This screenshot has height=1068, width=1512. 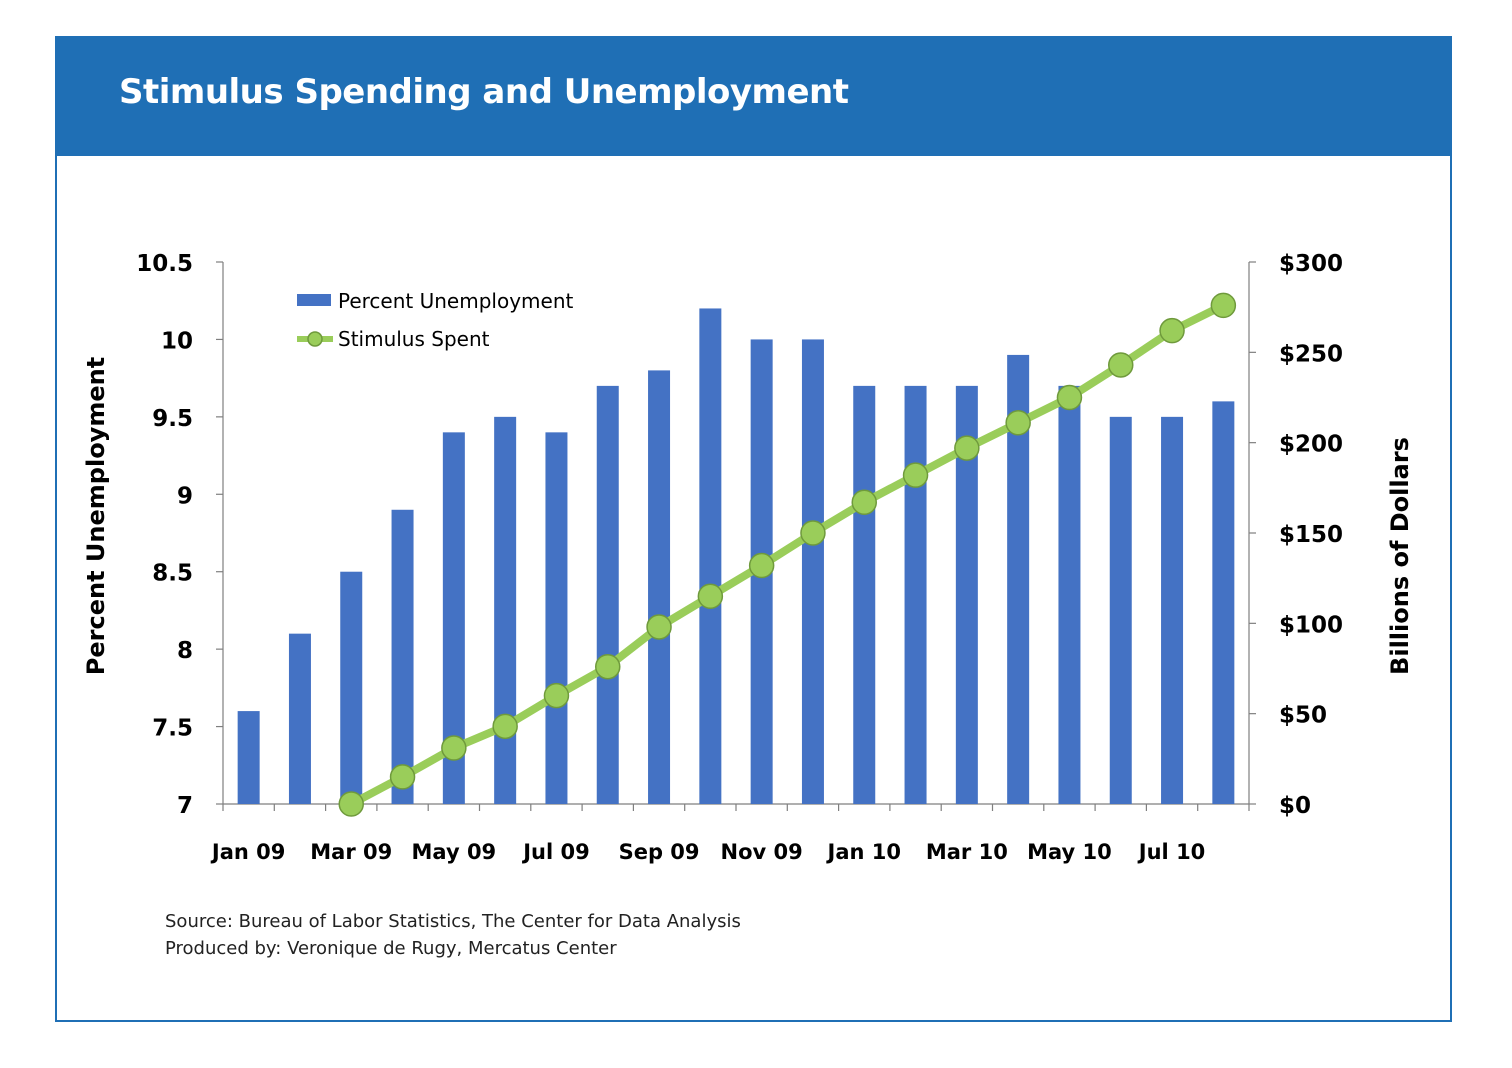 I want to click on y-right-axis-title: Billions of Dollars, so click(x=1400, y=556).